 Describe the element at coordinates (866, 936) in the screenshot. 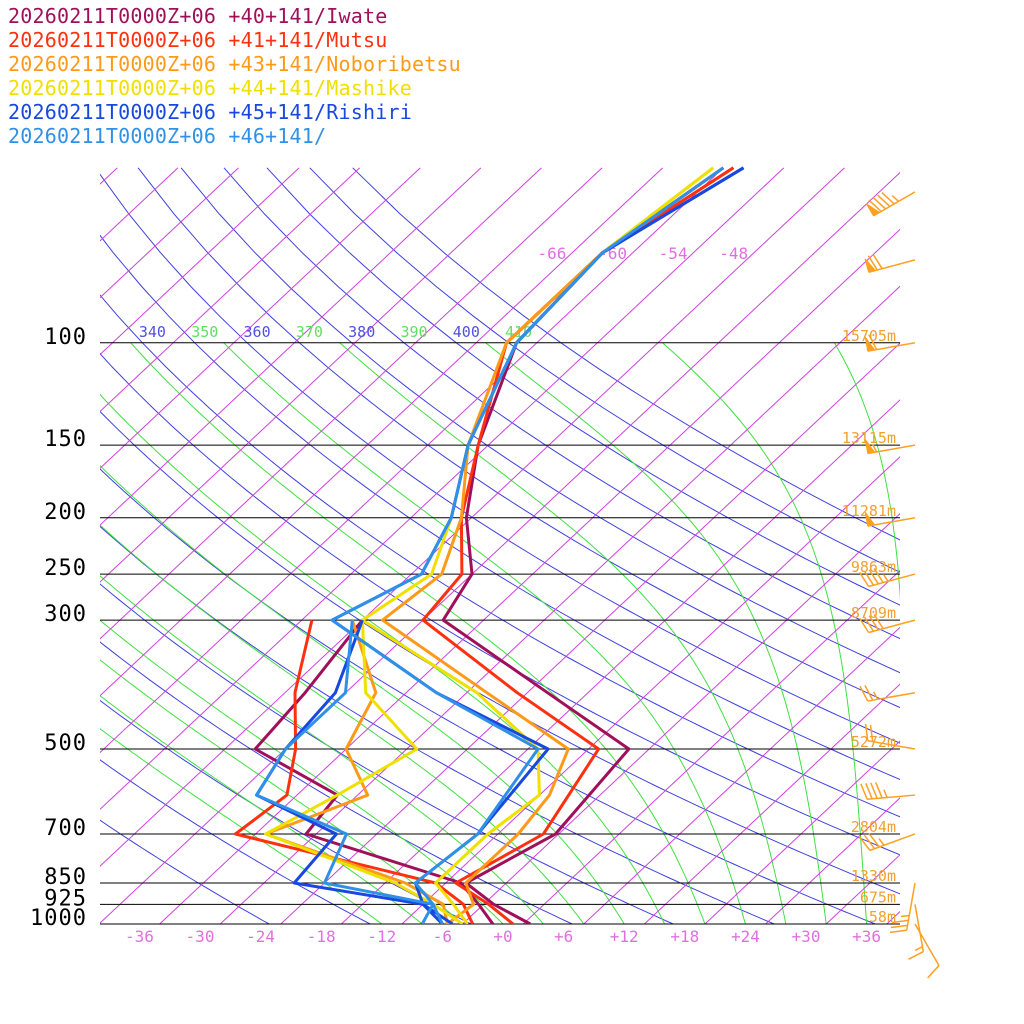

I see `temperature-tick-label: +36` at that location.